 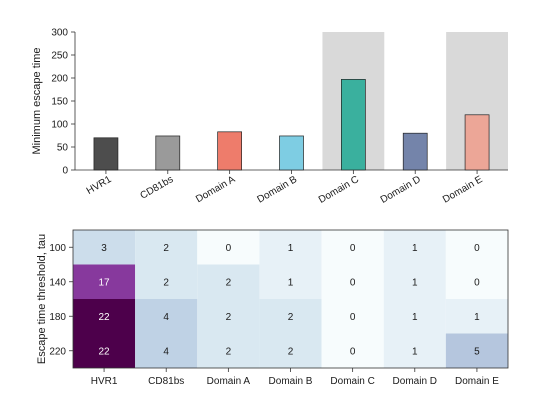 What do you see at coordinates (57, 282) in the screenshot?
I see `y-tick-label: 140` at bounding box center [57, 282].